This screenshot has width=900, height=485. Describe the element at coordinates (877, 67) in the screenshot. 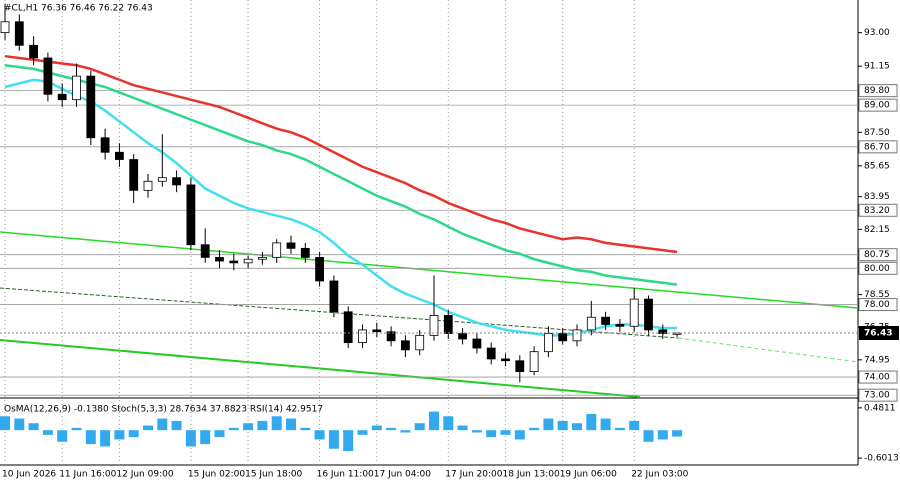

I see `y-tick-label: 91.15` at that location.